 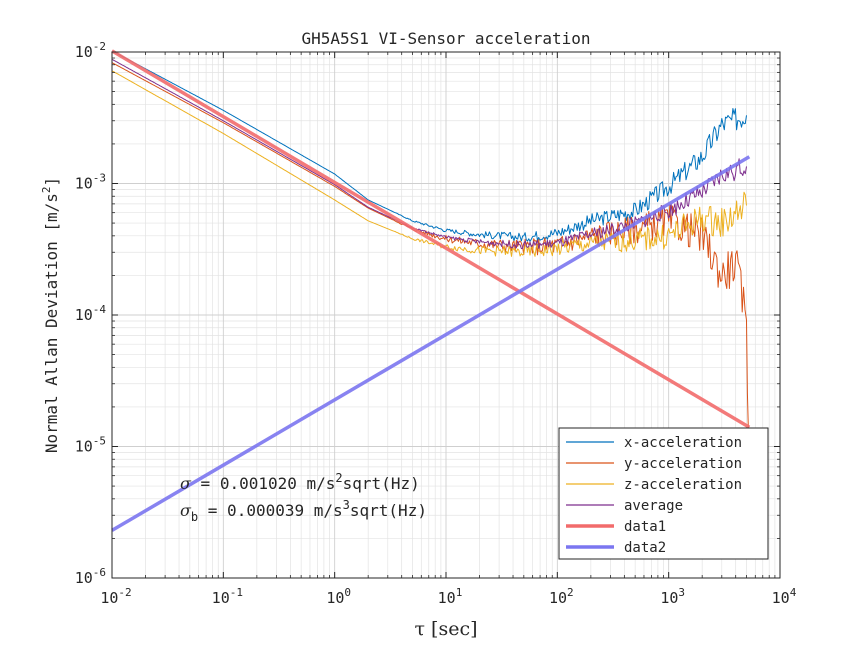 I want to click on x-tick-label: 10², so click(x=561, y=596).